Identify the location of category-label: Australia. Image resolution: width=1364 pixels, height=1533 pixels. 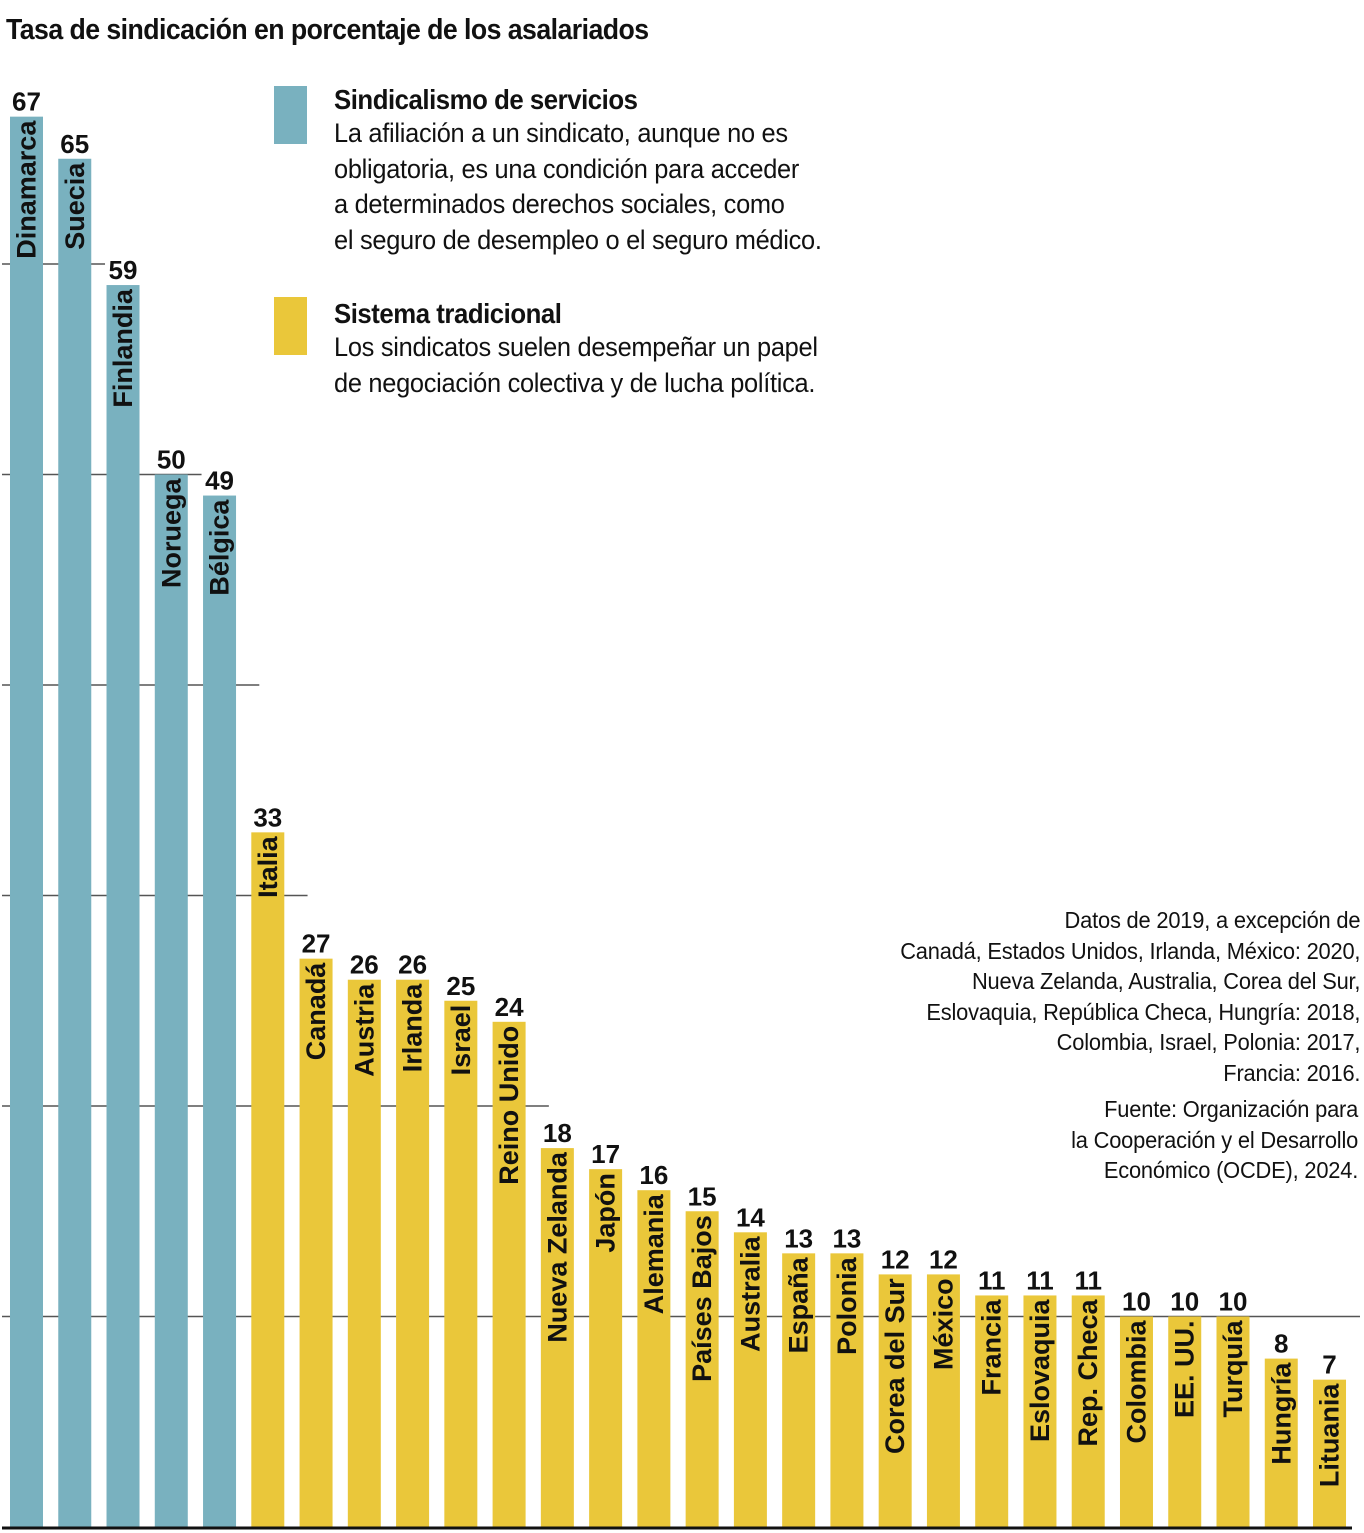
(750, 1293).